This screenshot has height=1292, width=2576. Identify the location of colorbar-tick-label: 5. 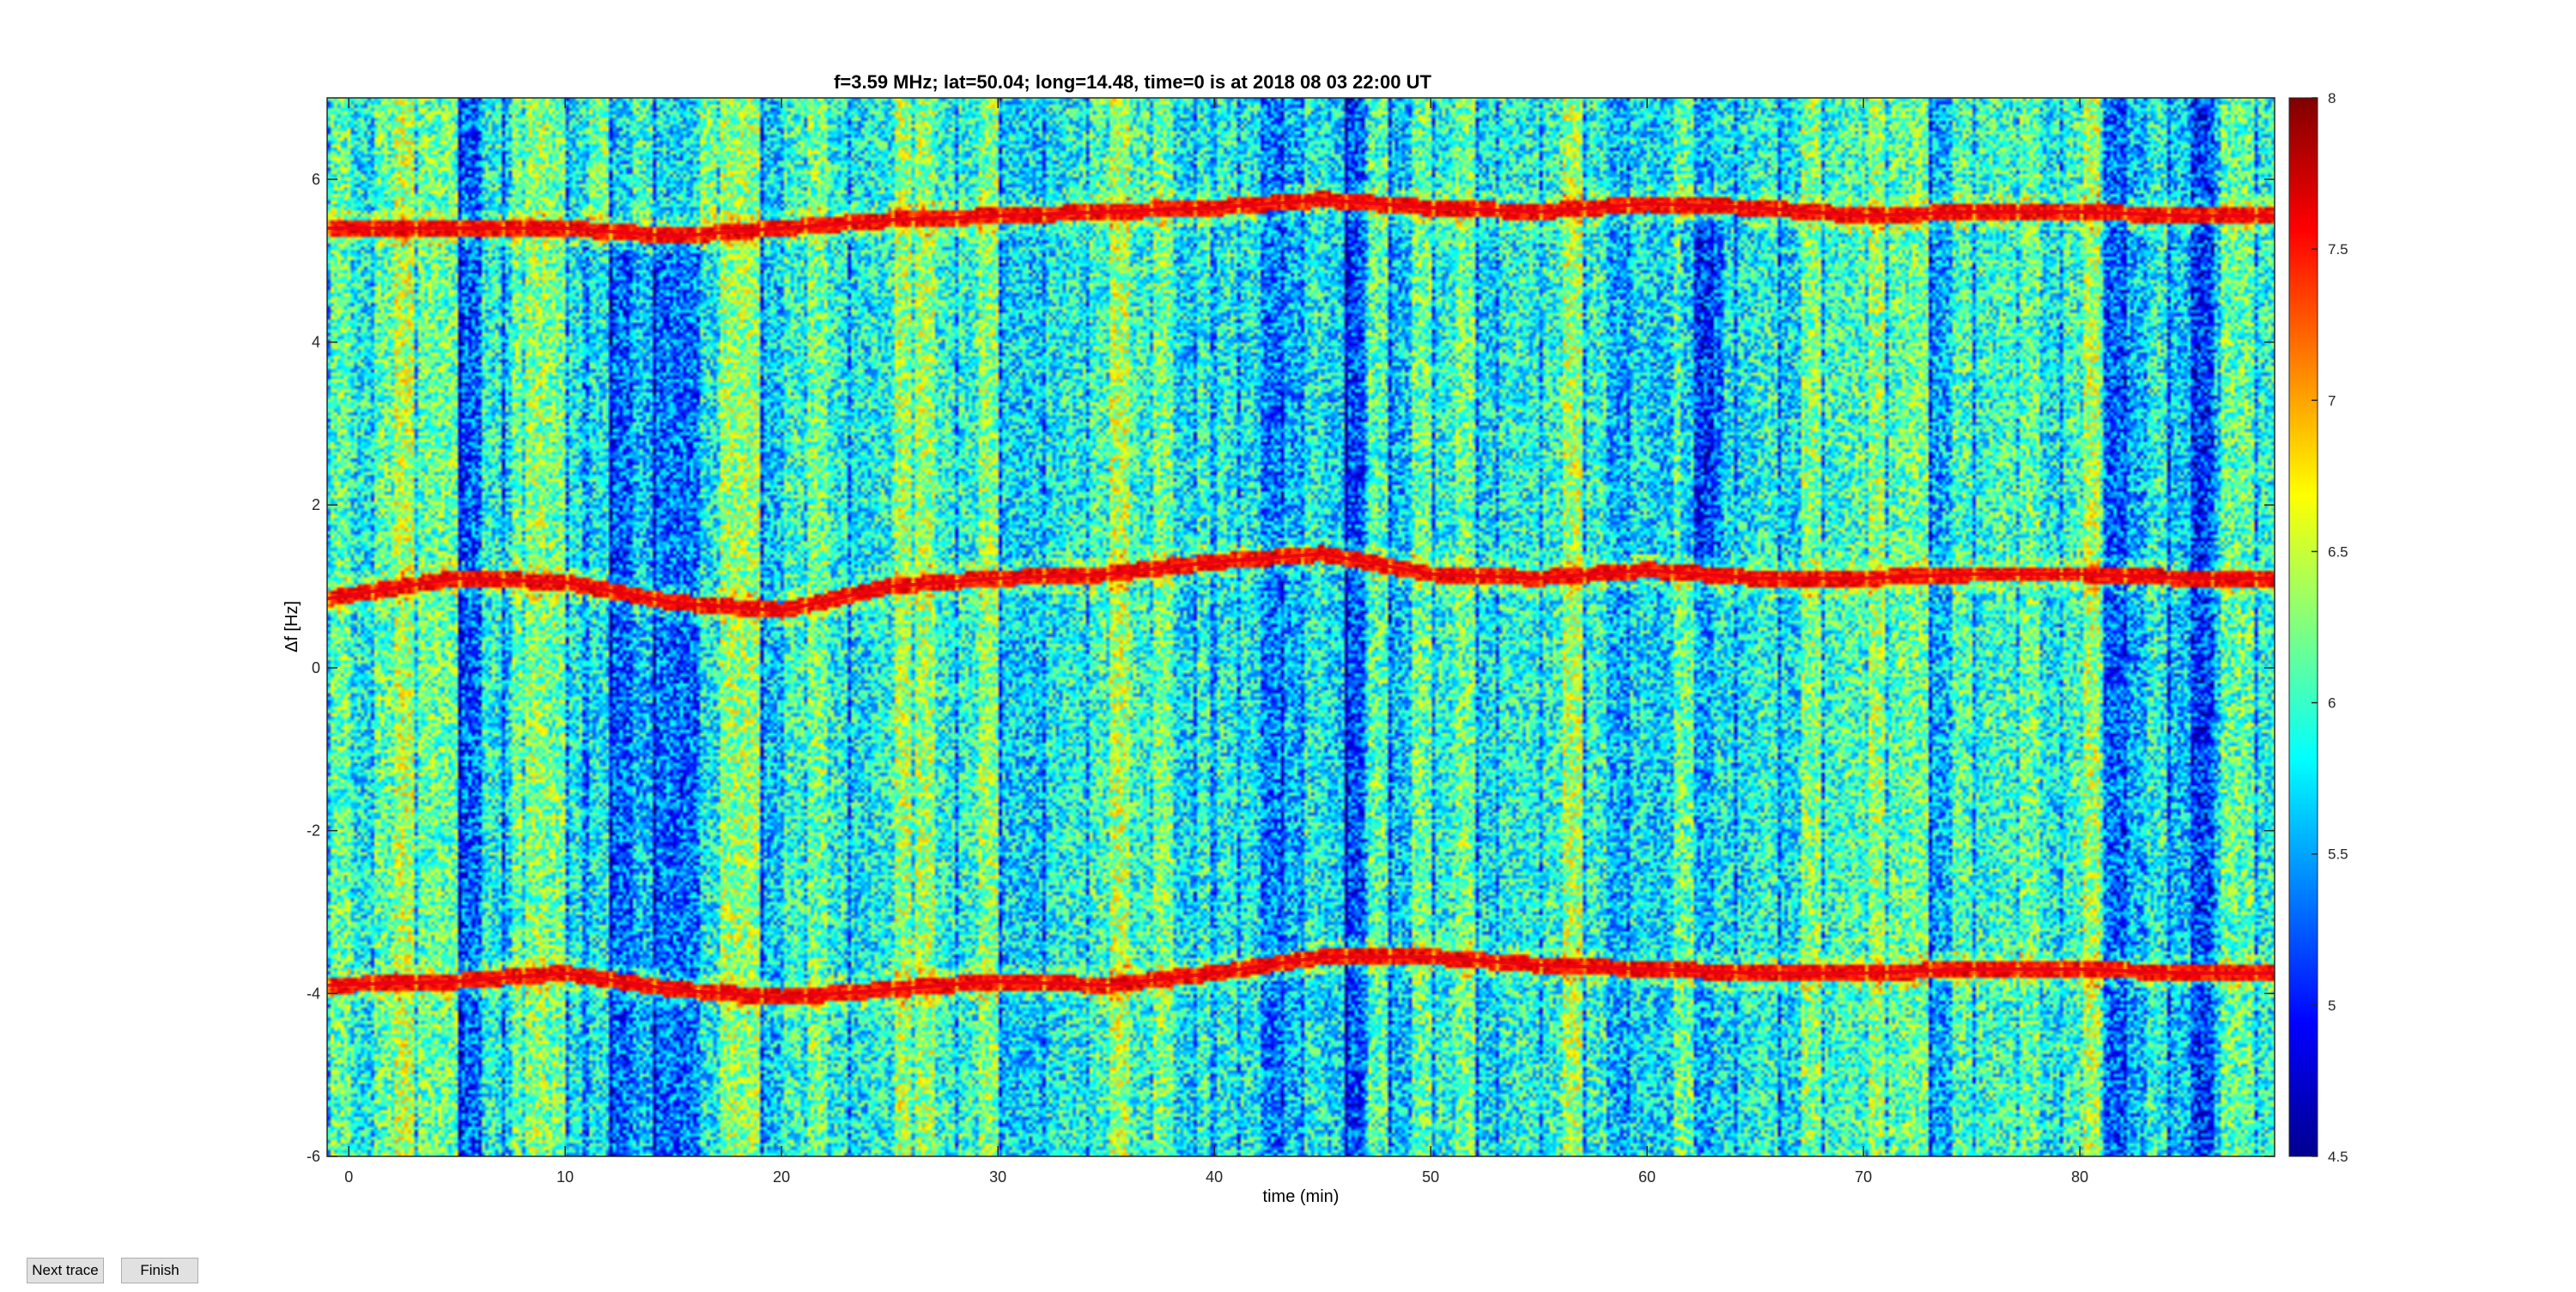
(2332, 1006).